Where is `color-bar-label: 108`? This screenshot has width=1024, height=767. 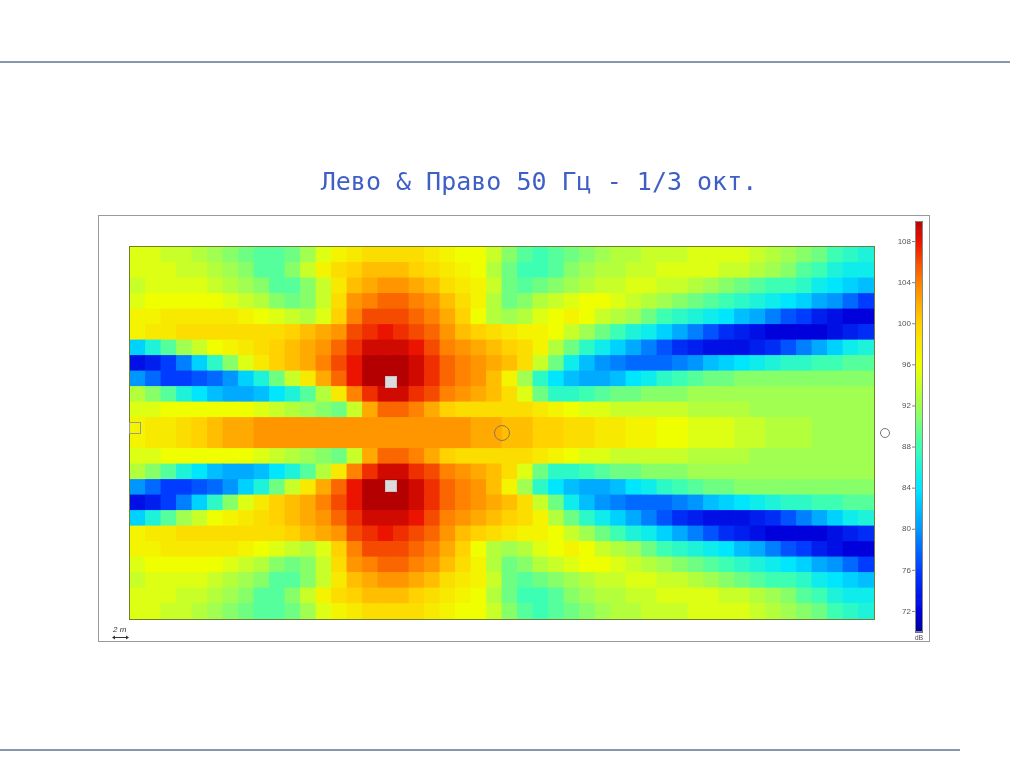
color-bar-label: 108 is located at coordinates (904, 241).